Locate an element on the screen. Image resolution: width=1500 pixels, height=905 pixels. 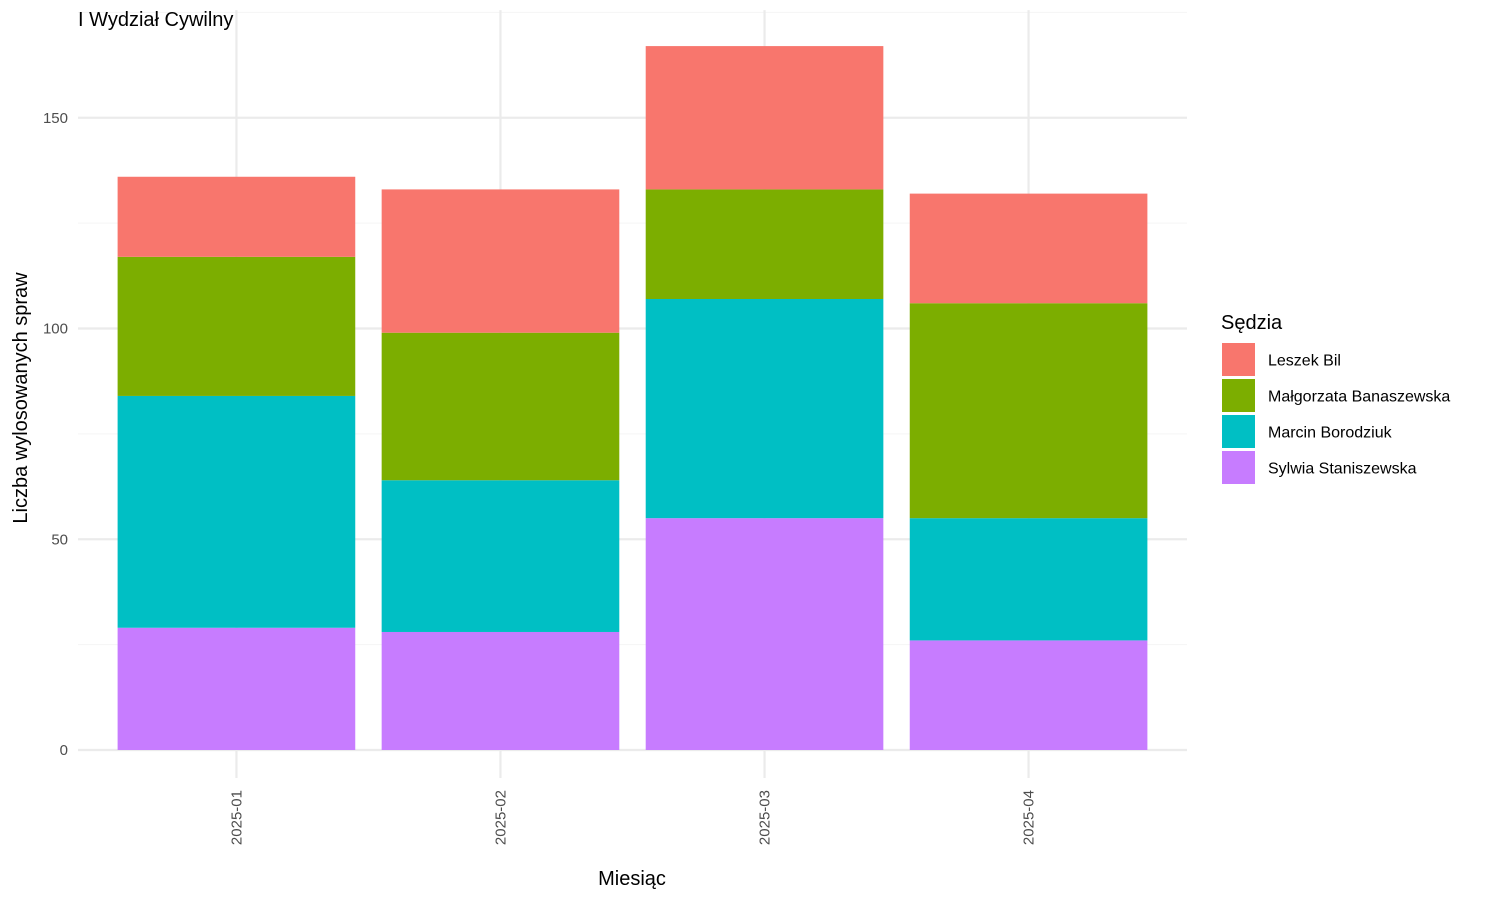
y-axis-title: Liczba wylosowanych spraw is located at coordinates (21, 398).